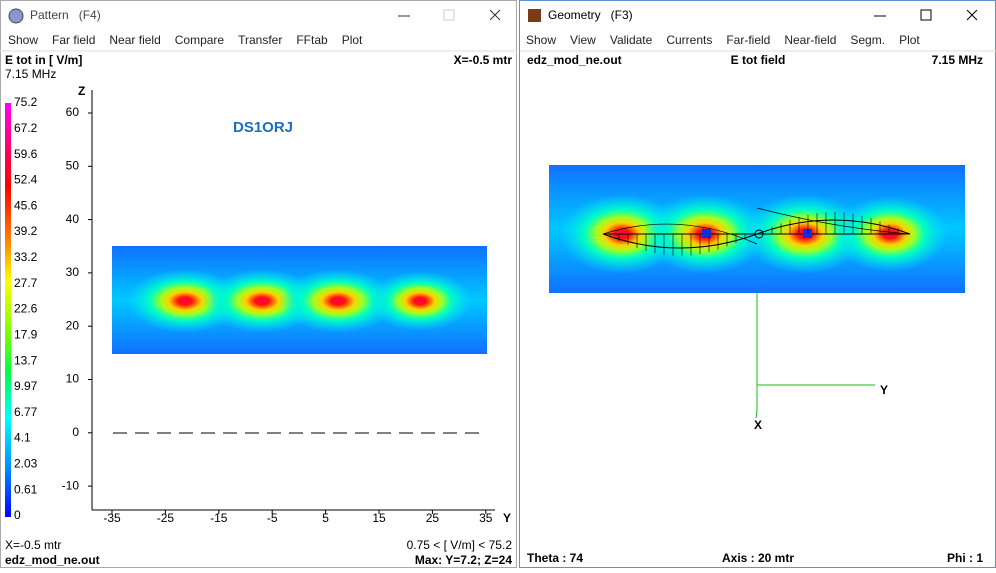 The image size is (996, 573). What do you see at coordinates (166, 518) in the screenshot?
I see `y-tick-label: -25` at bounding box center [166, 518].